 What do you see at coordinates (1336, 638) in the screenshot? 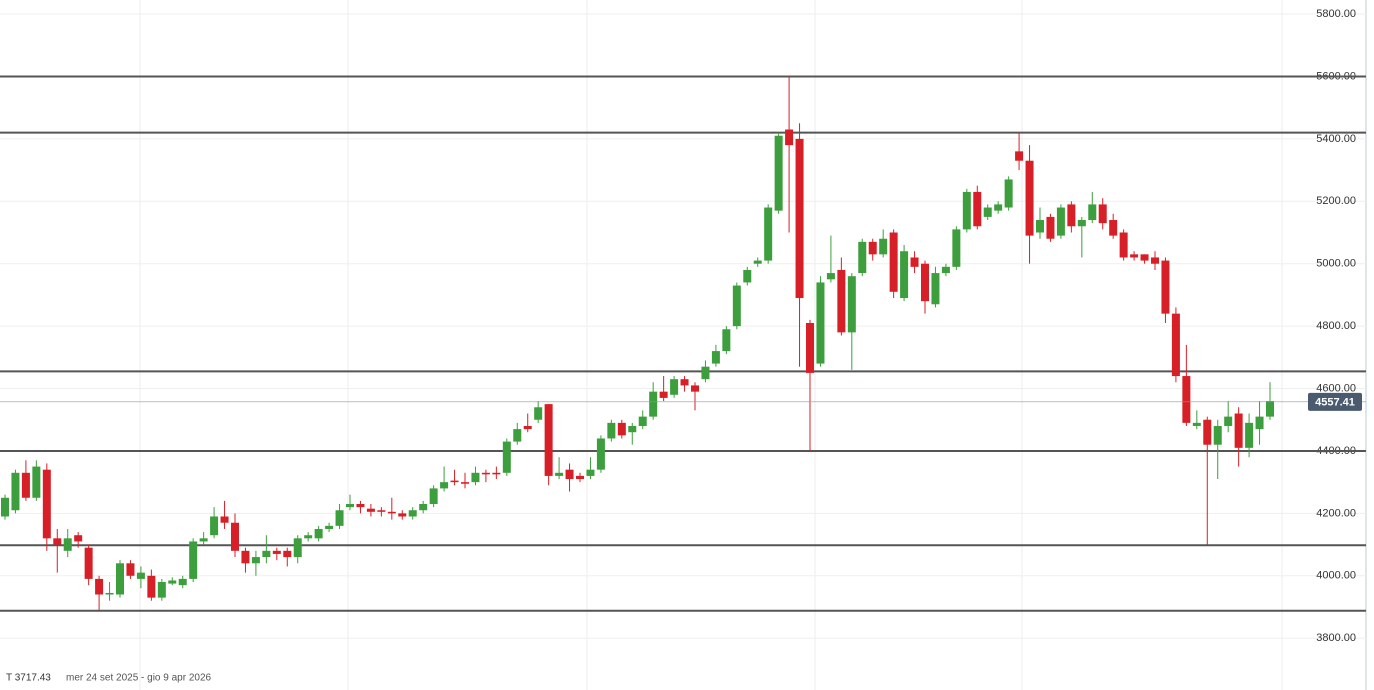
I see `y-tick-label: 3800.00` at bounding box center [1336, 638].